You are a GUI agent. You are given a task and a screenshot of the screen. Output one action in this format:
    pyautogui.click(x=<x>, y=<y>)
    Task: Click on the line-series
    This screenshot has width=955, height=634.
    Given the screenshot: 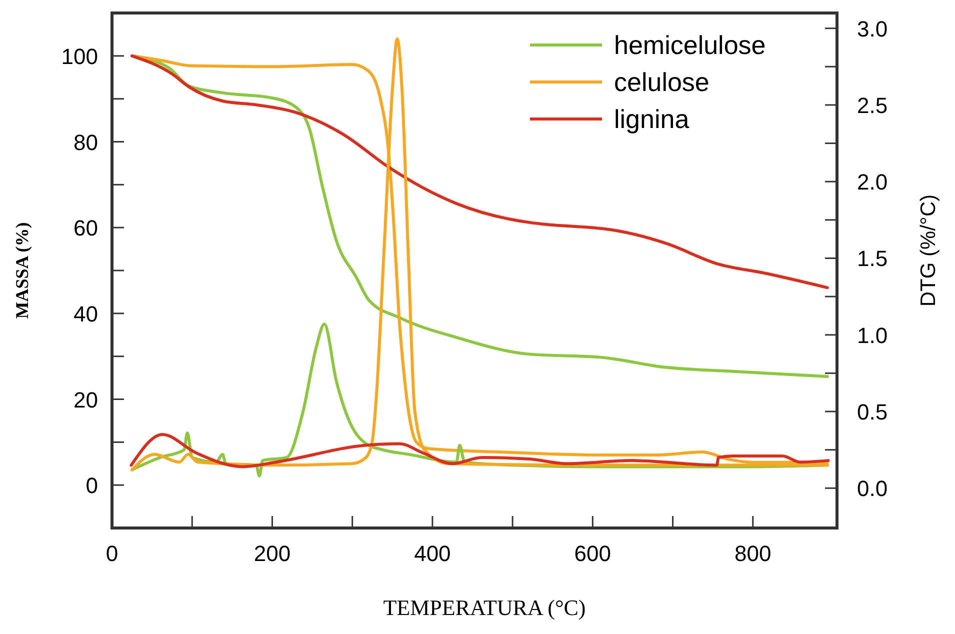 What is the action you would take?
    pyautogui.click(x=480, y=450)
    